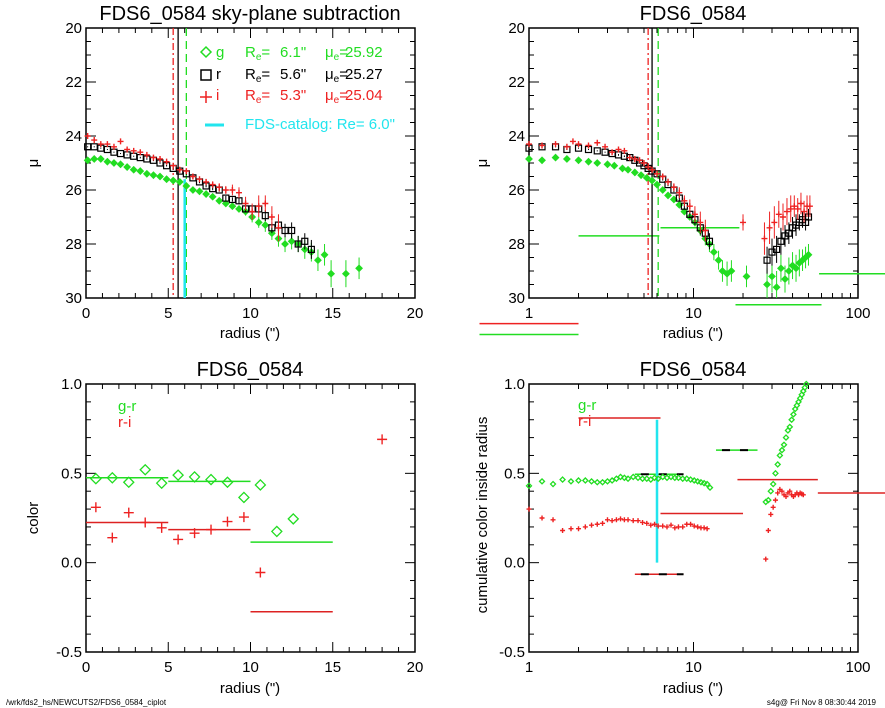 This screenshot has width=885, height=708. What do you see at coordinates (220, 52) in the screenshot?
I see `legend-band: g` at bounding box center [220, 52].